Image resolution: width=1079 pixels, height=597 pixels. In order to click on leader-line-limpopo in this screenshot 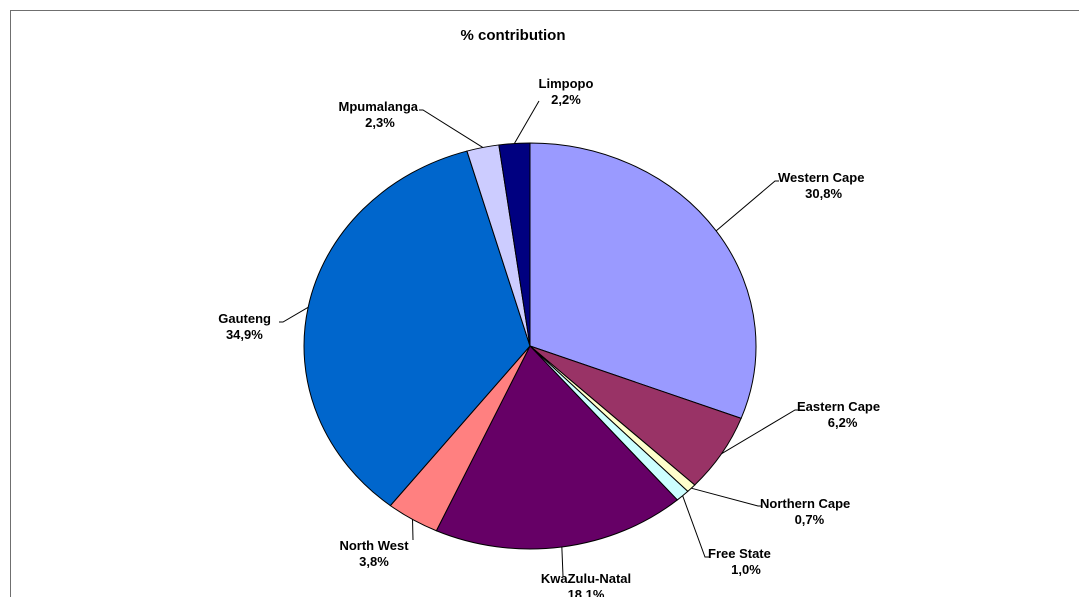, I will do `click(526, 122)`.